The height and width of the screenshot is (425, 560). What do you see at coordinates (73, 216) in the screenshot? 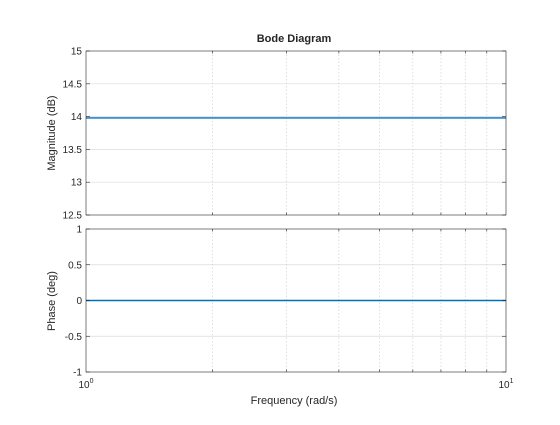
I see `magnitude-y-tick-label: 12.5` at bounding box center [73, 216].